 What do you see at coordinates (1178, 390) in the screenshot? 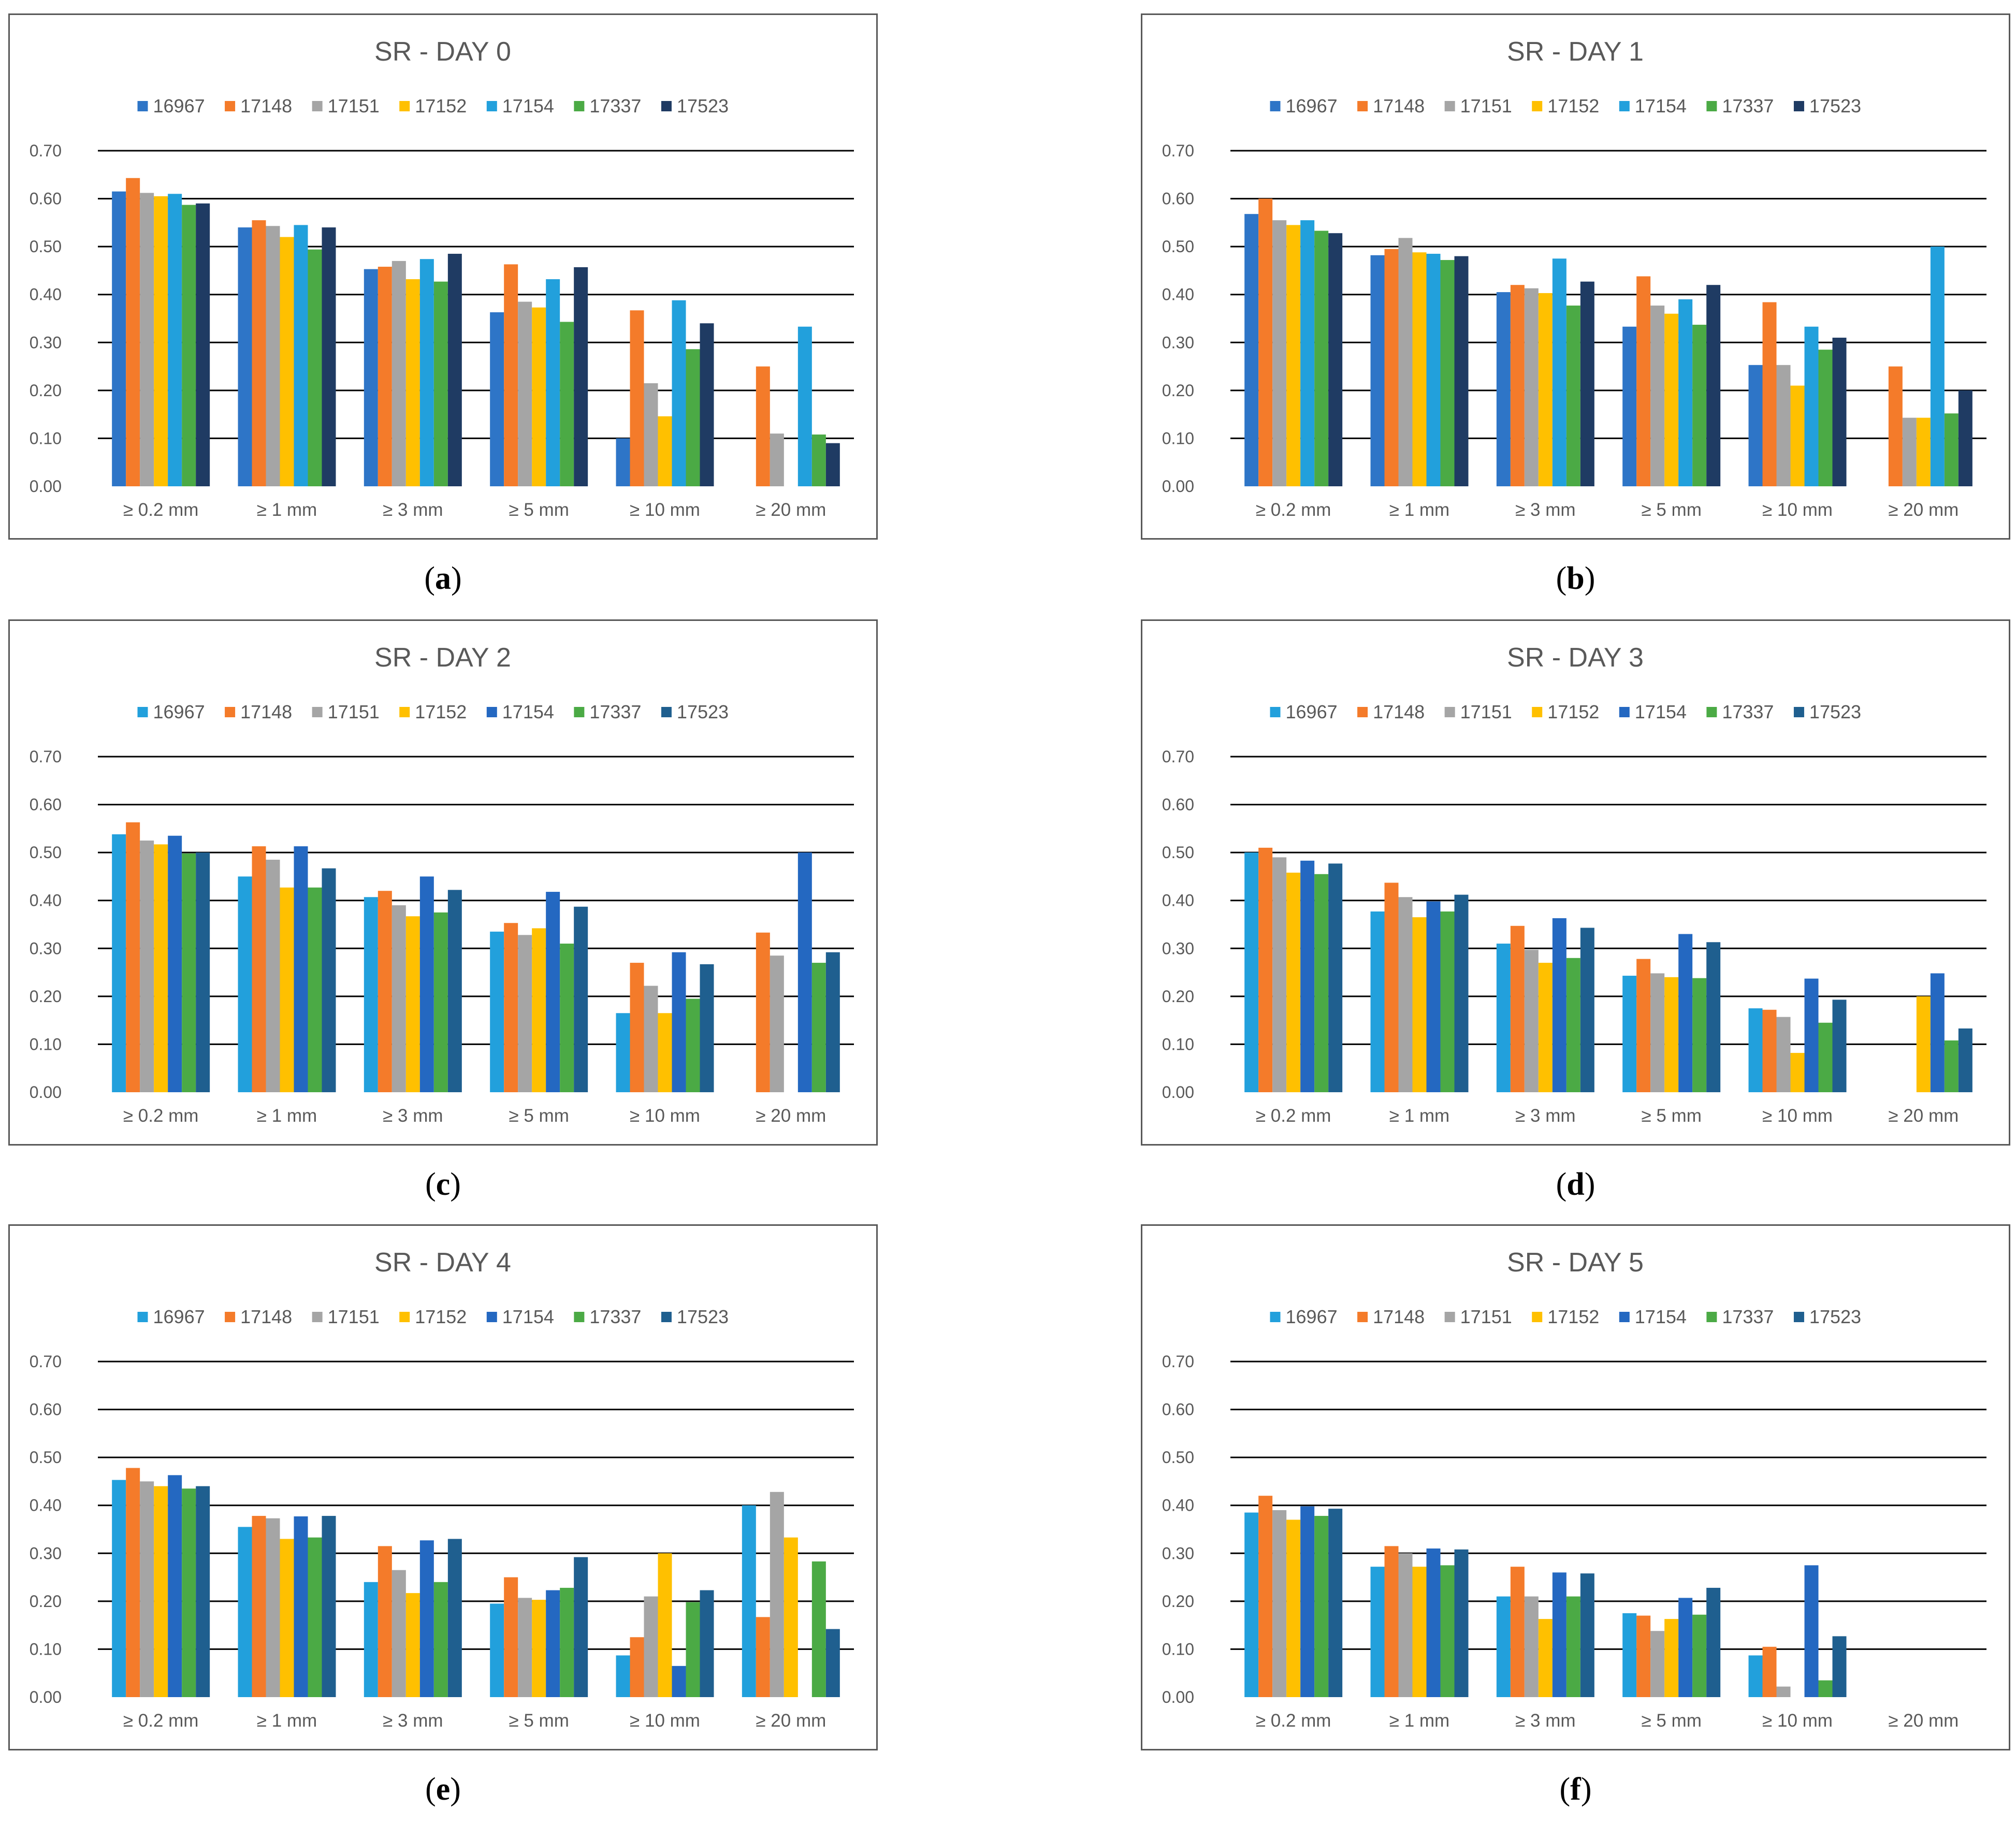
I see `y-tick-label: 0.20` at bounding box center [1178, 390].